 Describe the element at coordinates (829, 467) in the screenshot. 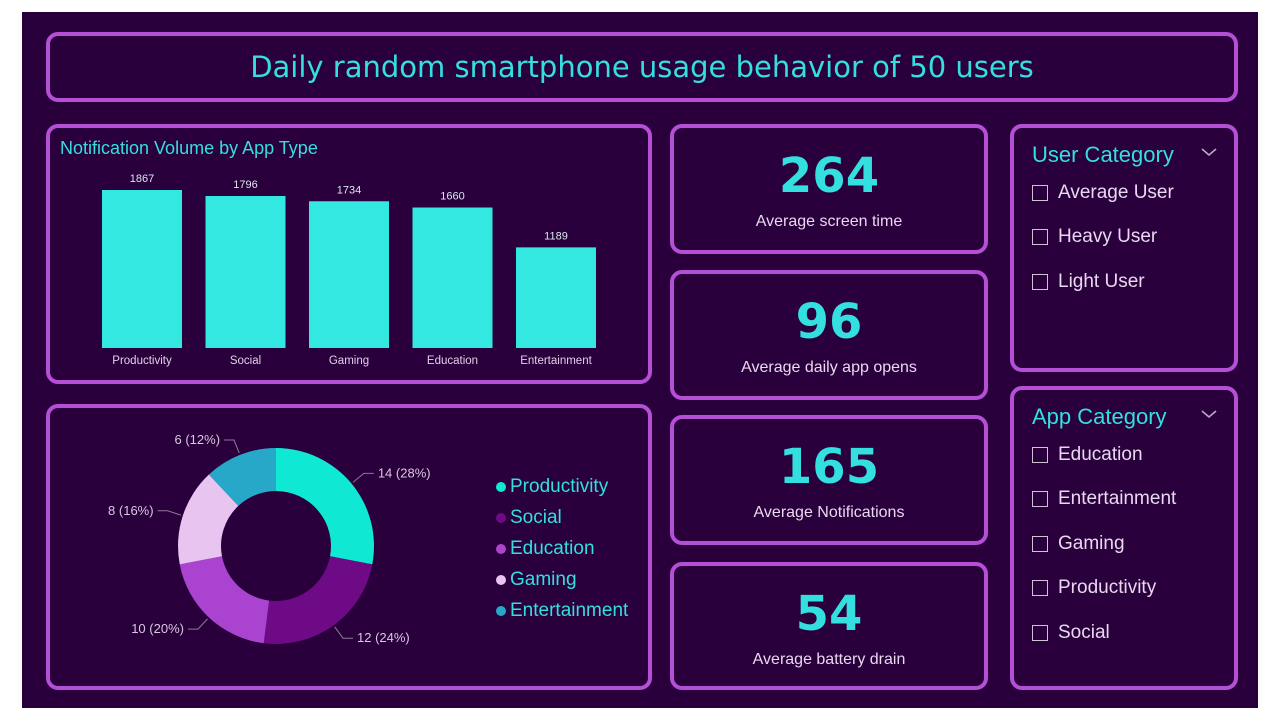

I see `kpi-value: 165` at that location.